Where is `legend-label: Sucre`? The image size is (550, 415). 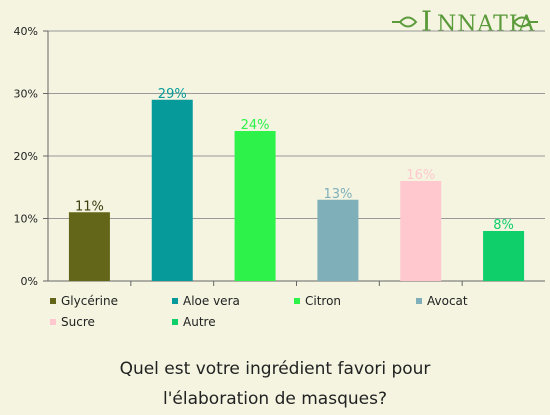 legend-label: Sucre is located at coordinates (78, 322).